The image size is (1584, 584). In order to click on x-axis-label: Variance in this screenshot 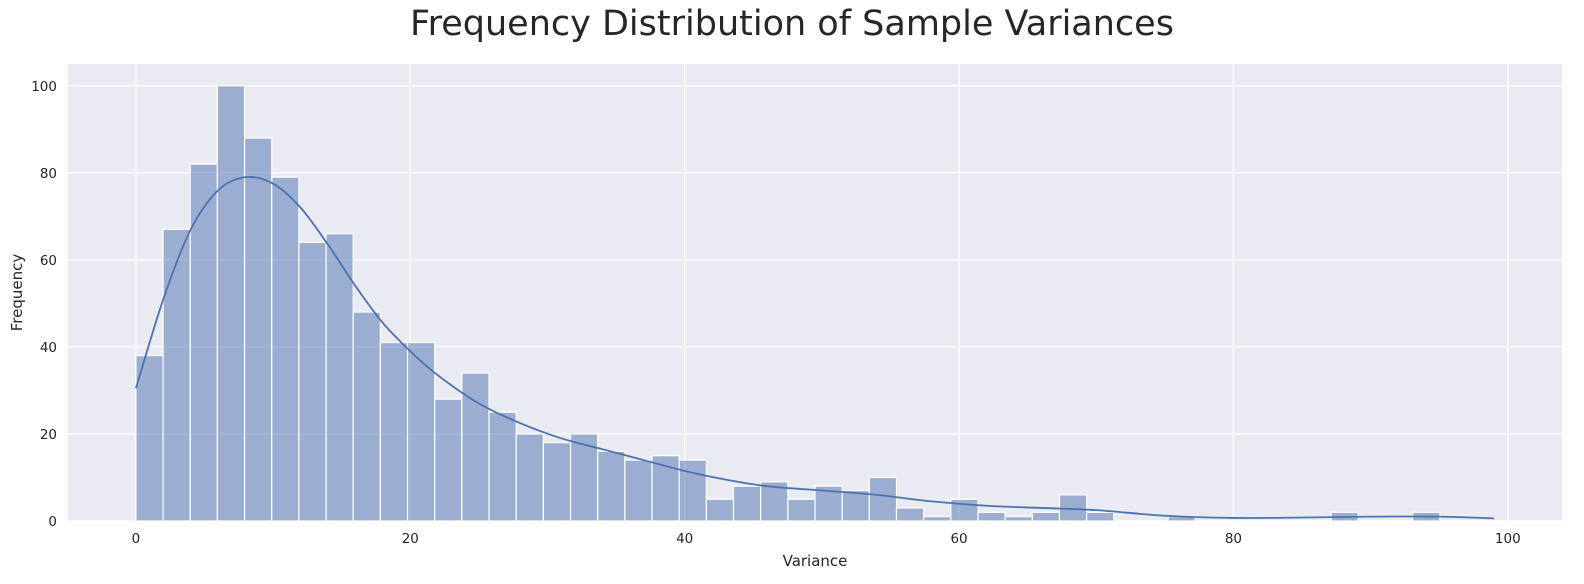, I will do `click(815, 561)`.